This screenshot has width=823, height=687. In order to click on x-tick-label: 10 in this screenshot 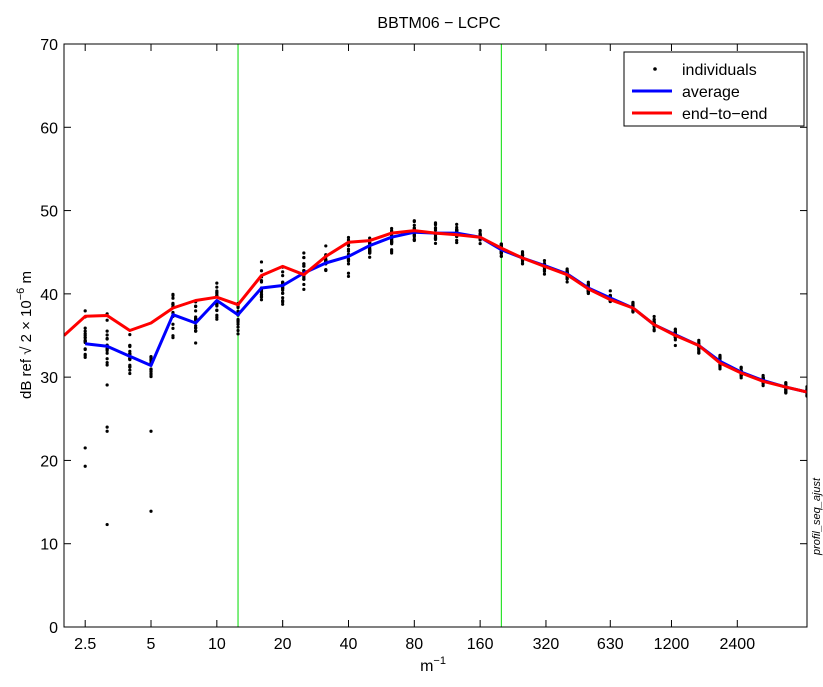, I will do `click(217, 644)`.